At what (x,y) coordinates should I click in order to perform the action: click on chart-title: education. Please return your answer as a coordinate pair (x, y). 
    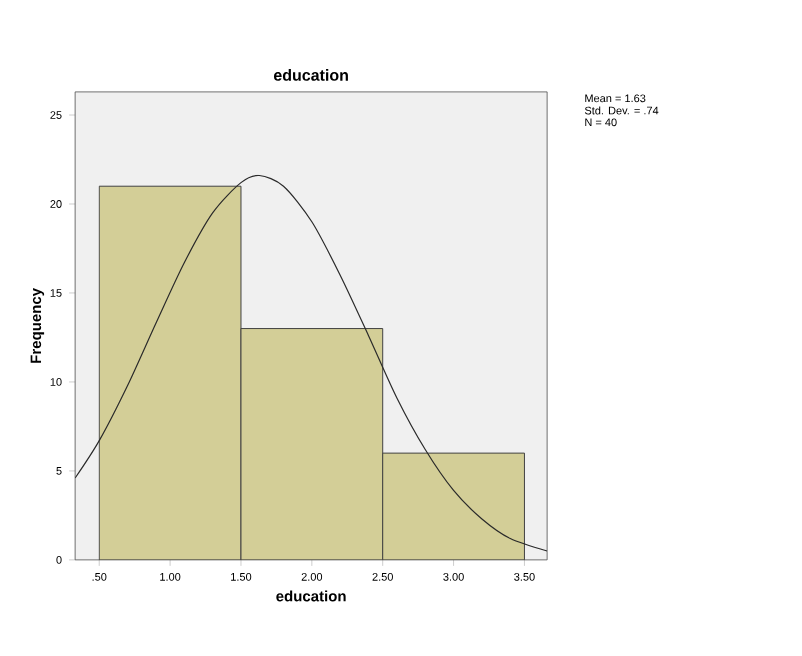
    Looking at the image, I should click on (310, 75).